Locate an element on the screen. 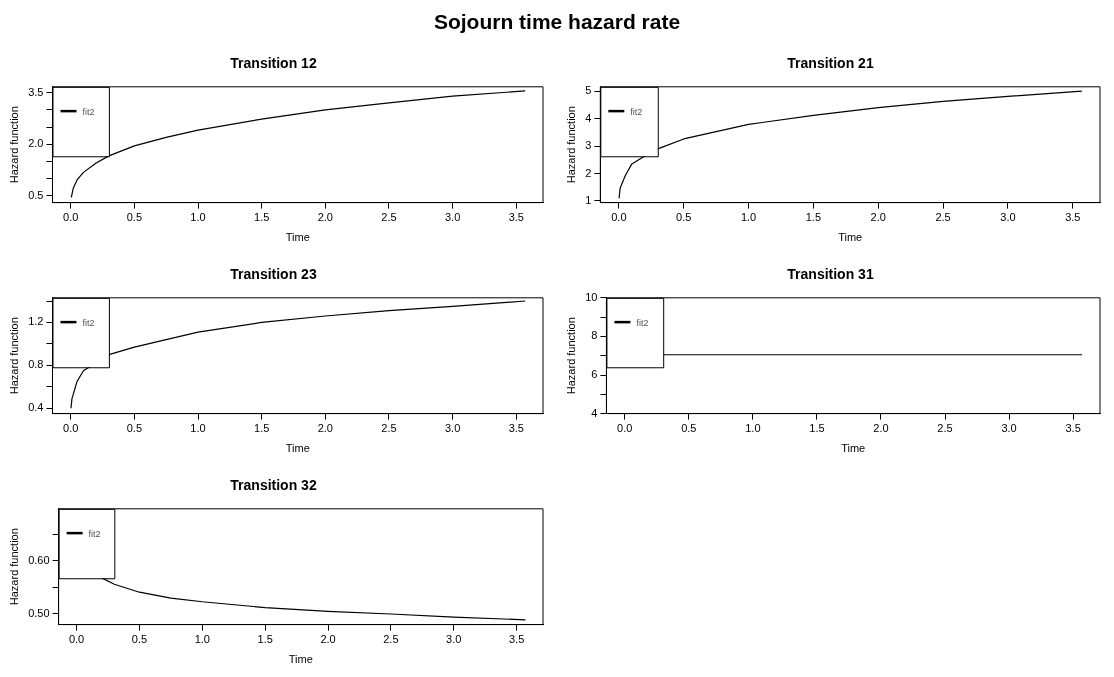 The width and height of the screenshot is (1114, 677). y-tick-label: 0.60 is located at coordinates (39, 559).